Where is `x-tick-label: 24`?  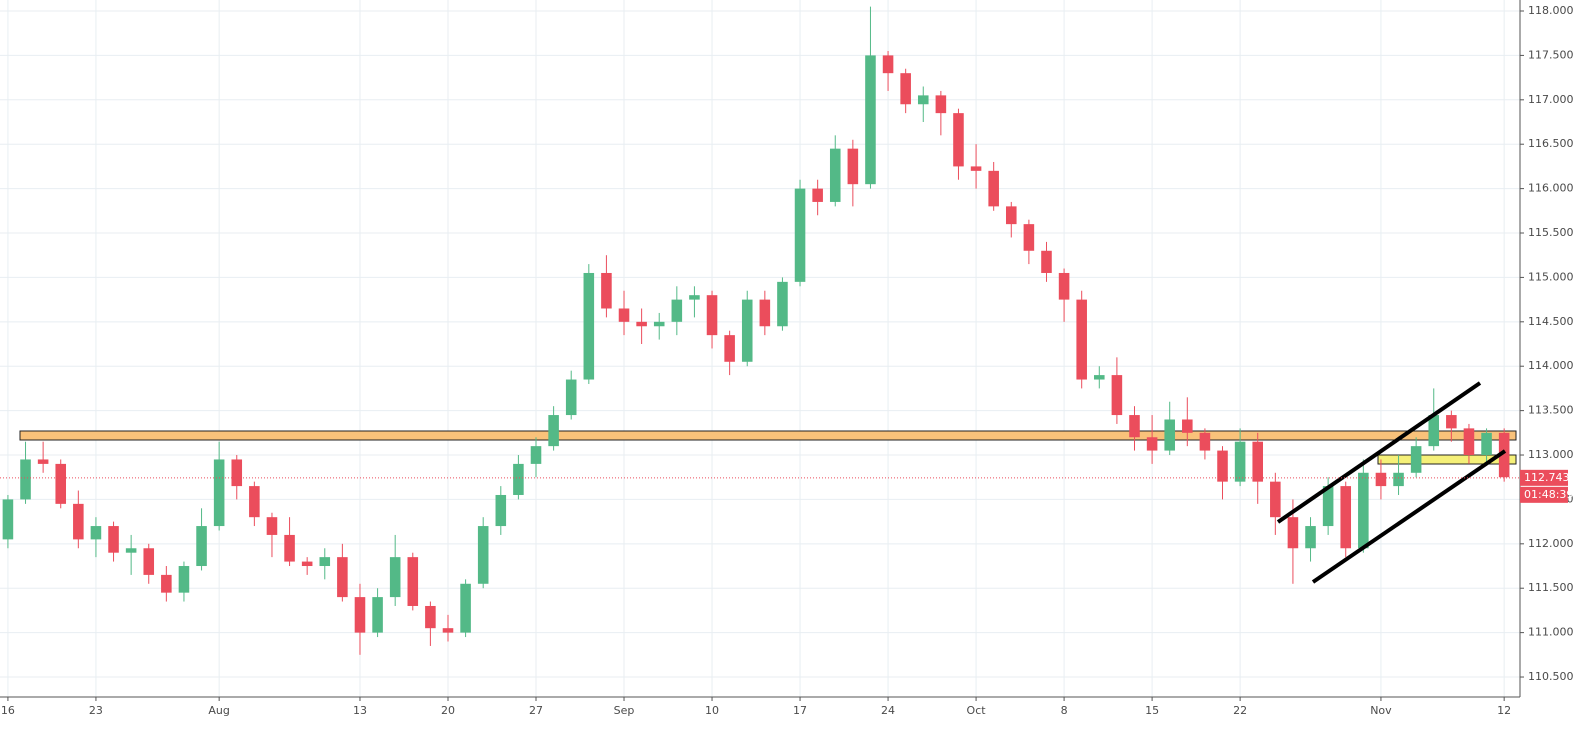 x-tick-label: 24 is located at coordinates (888, 710).